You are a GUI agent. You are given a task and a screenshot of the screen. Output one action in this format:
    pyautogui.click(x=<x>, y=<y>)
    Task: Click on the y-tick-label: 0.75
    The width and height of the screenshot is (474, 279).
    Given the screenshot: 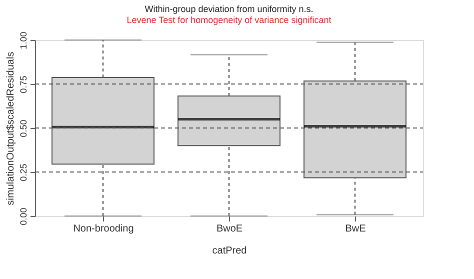 What is the action you would take?
    pyautogui.click(x=23, y=85)
    